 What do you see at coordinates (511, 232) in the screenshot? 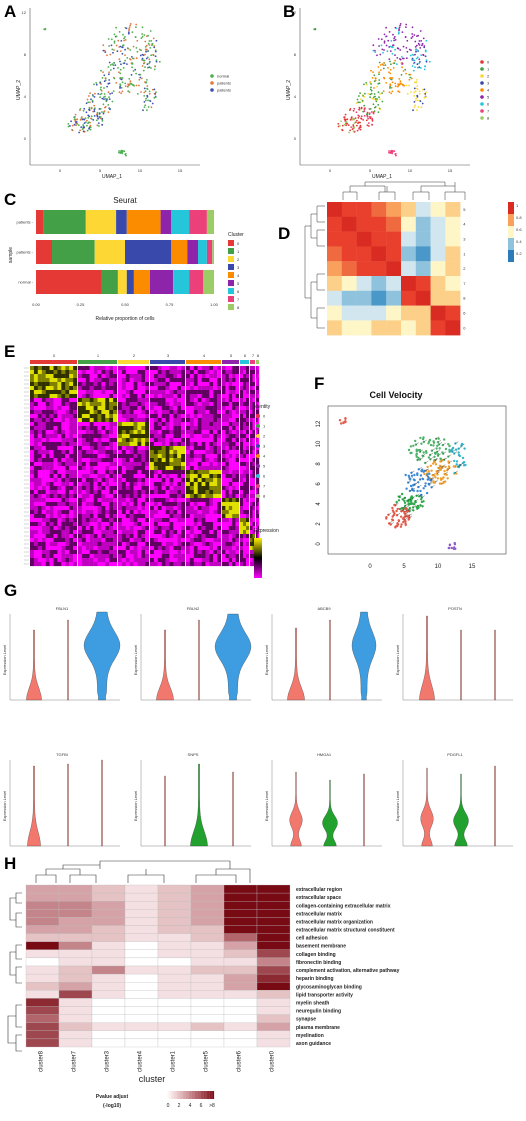
I see `corr-scale-swatch` at bounding box center [511, 232].